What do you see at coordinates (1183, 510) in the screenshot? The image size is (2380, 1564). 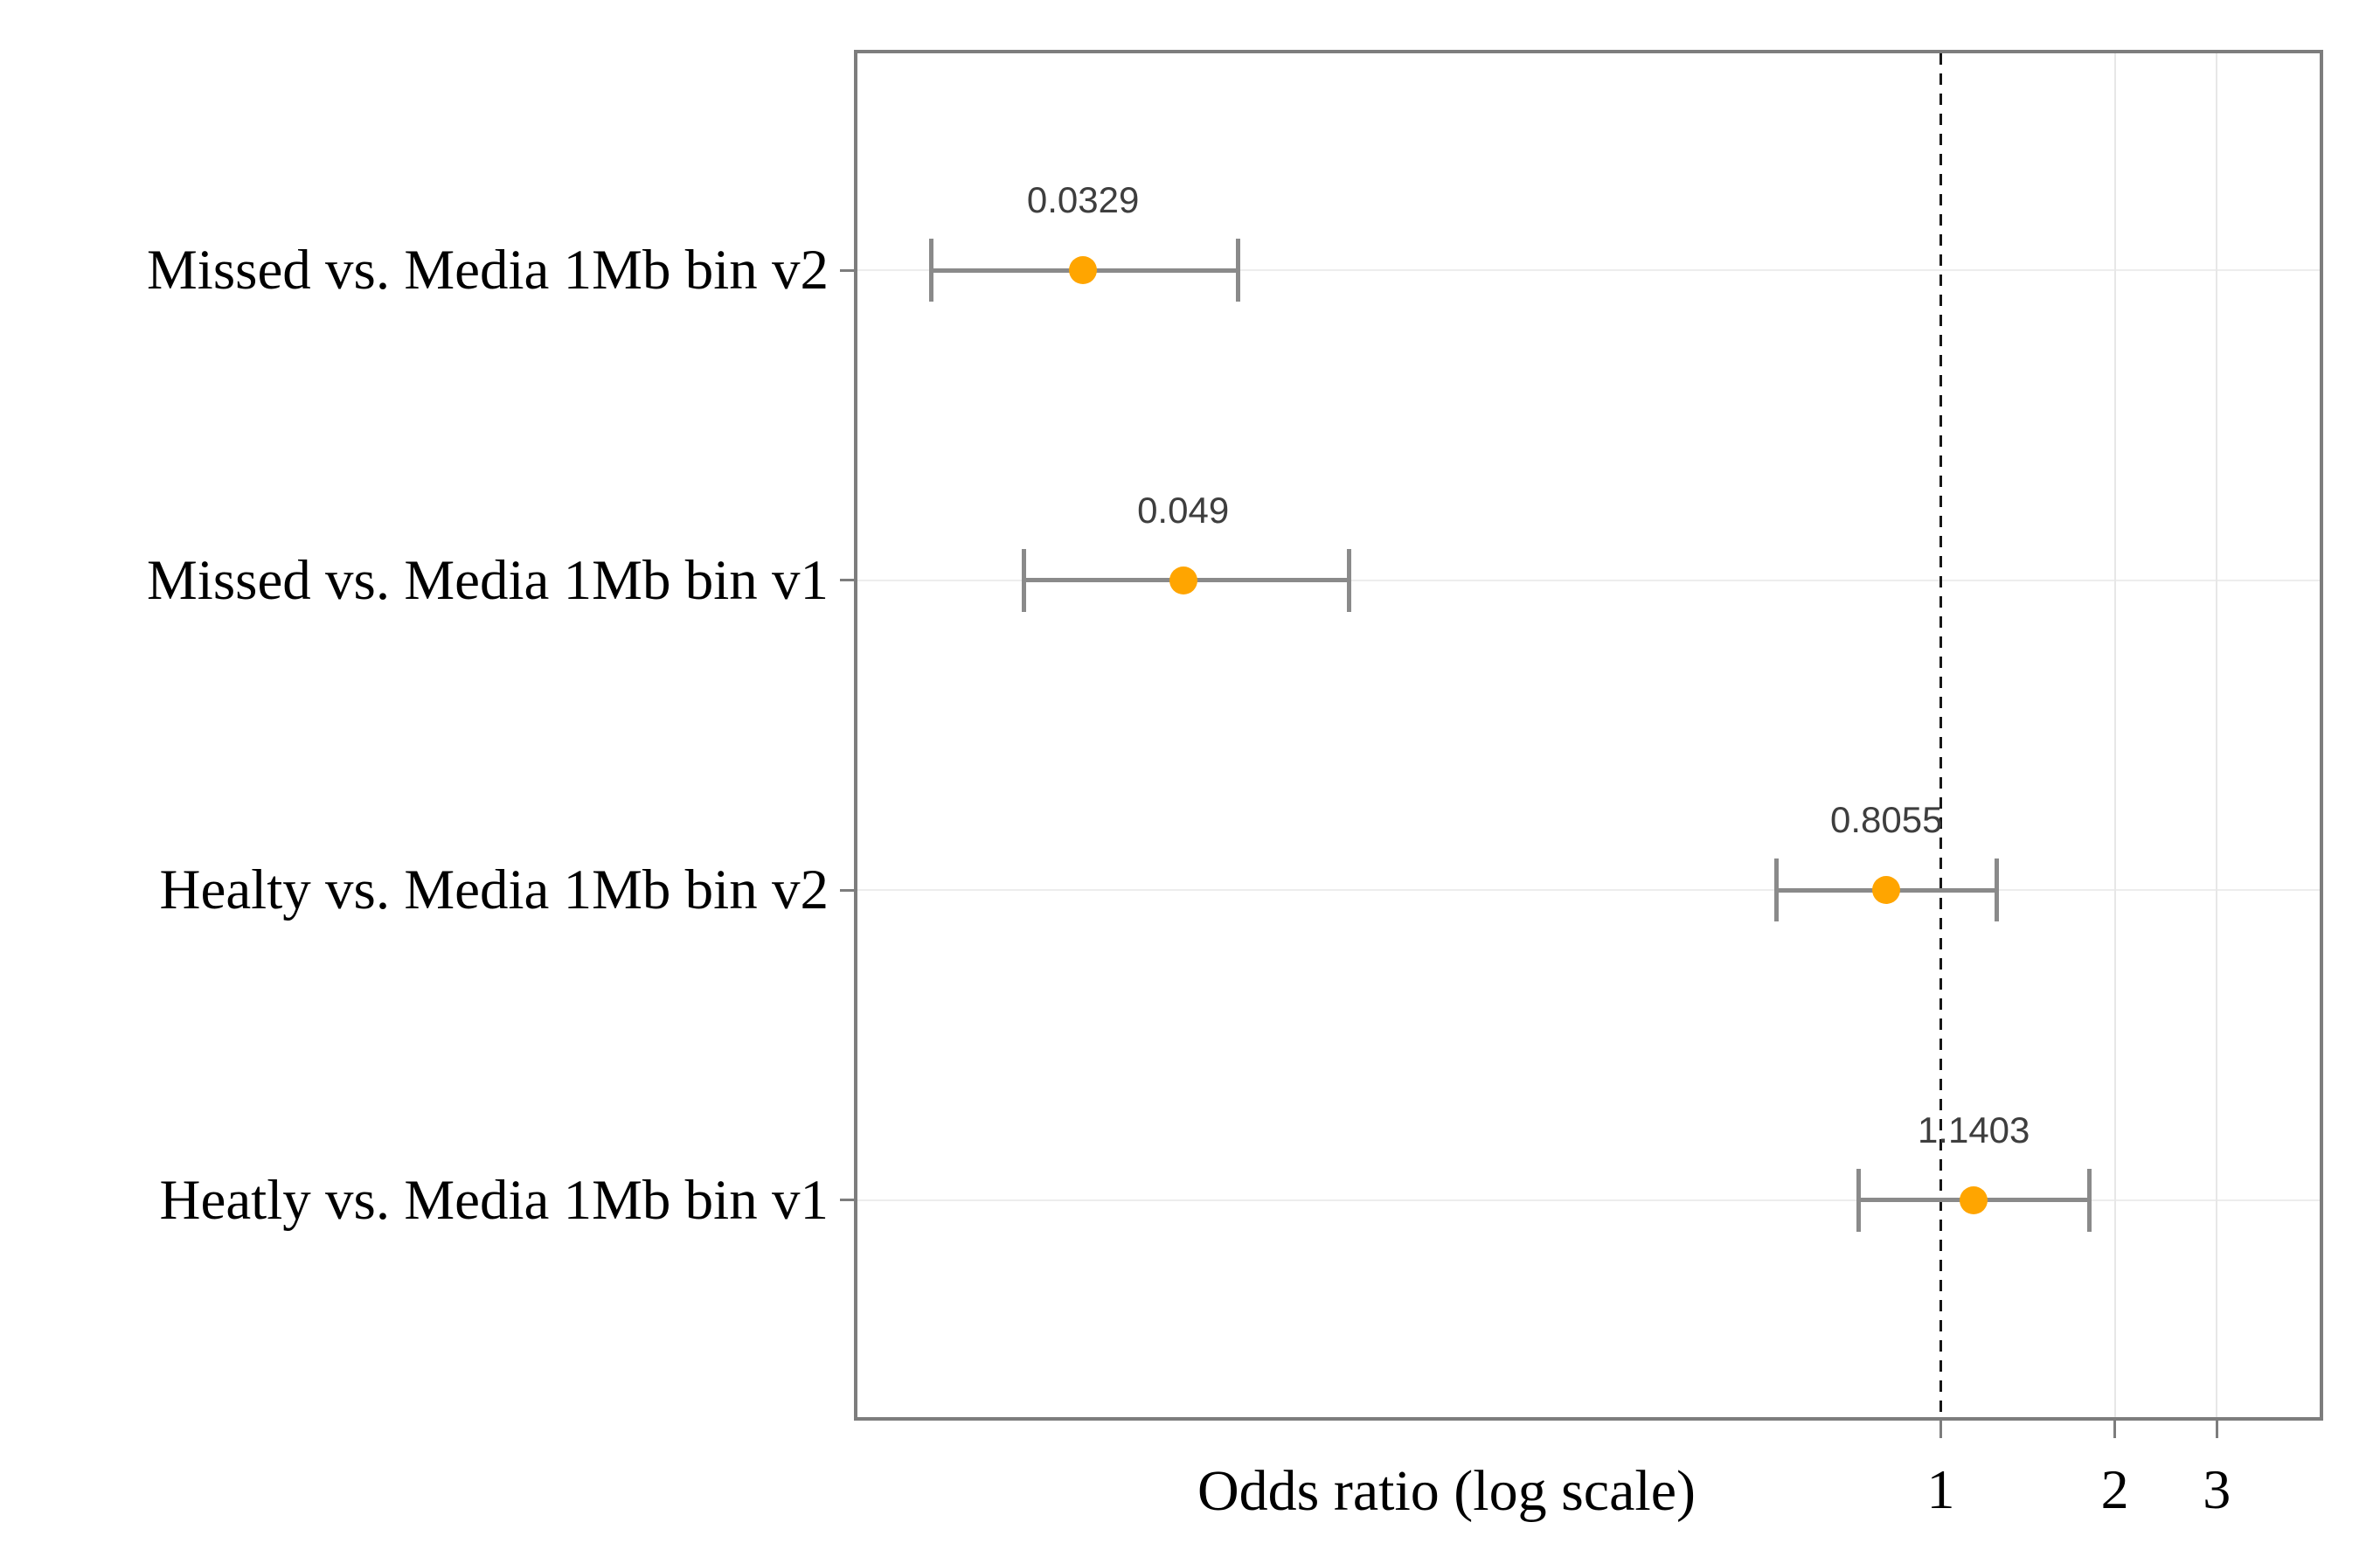 I see `point-value-label: 0.049` at bounding box center [1183, 510].